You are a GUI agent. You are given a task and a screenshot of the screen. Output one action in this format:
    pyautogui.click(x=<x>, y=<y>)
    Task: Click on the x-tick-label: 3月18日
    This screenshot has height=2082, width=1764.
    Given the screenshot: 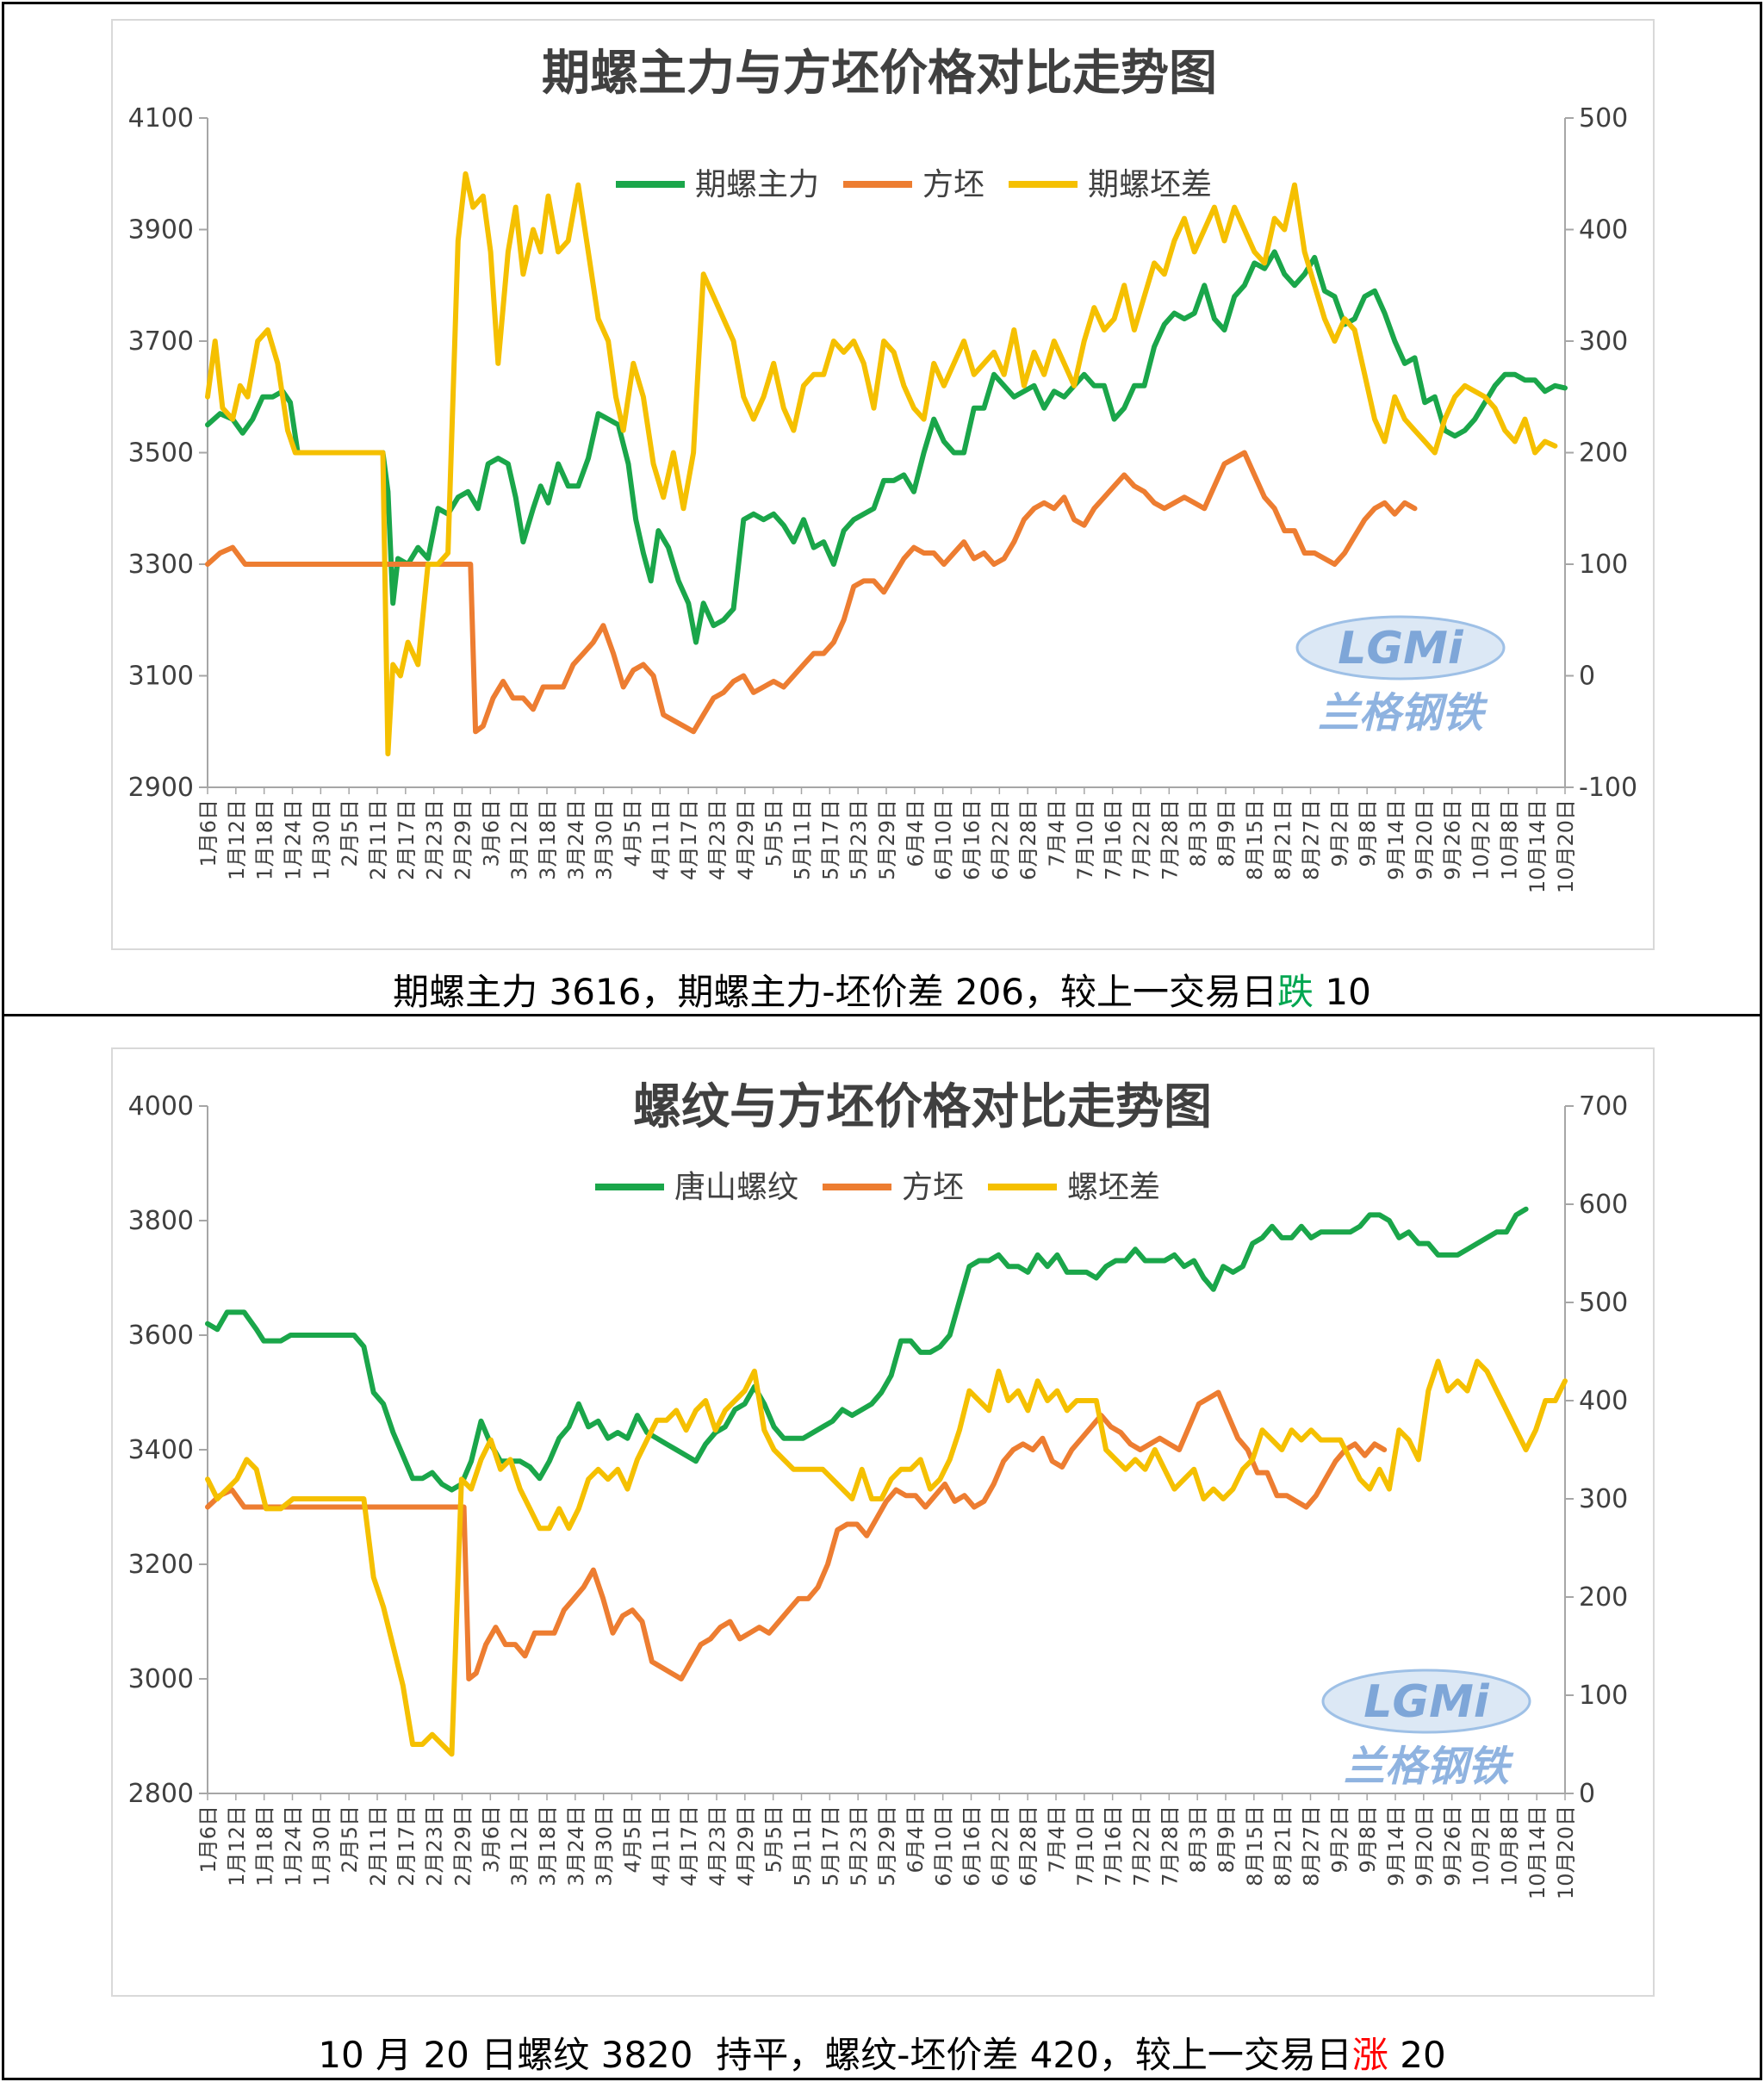 What is the action you would take?
    pyautogui.click(x=548, y=1845)
    